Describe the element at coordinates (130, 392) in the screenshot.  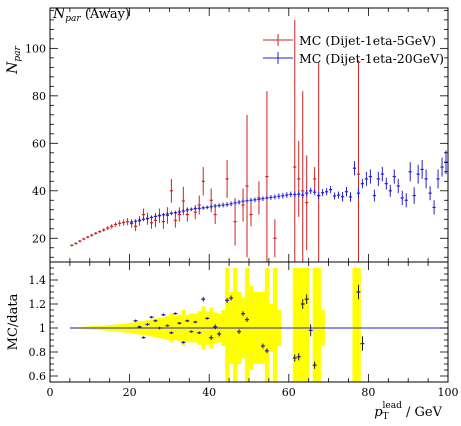
I see `x-tick-label: 20` at that location.